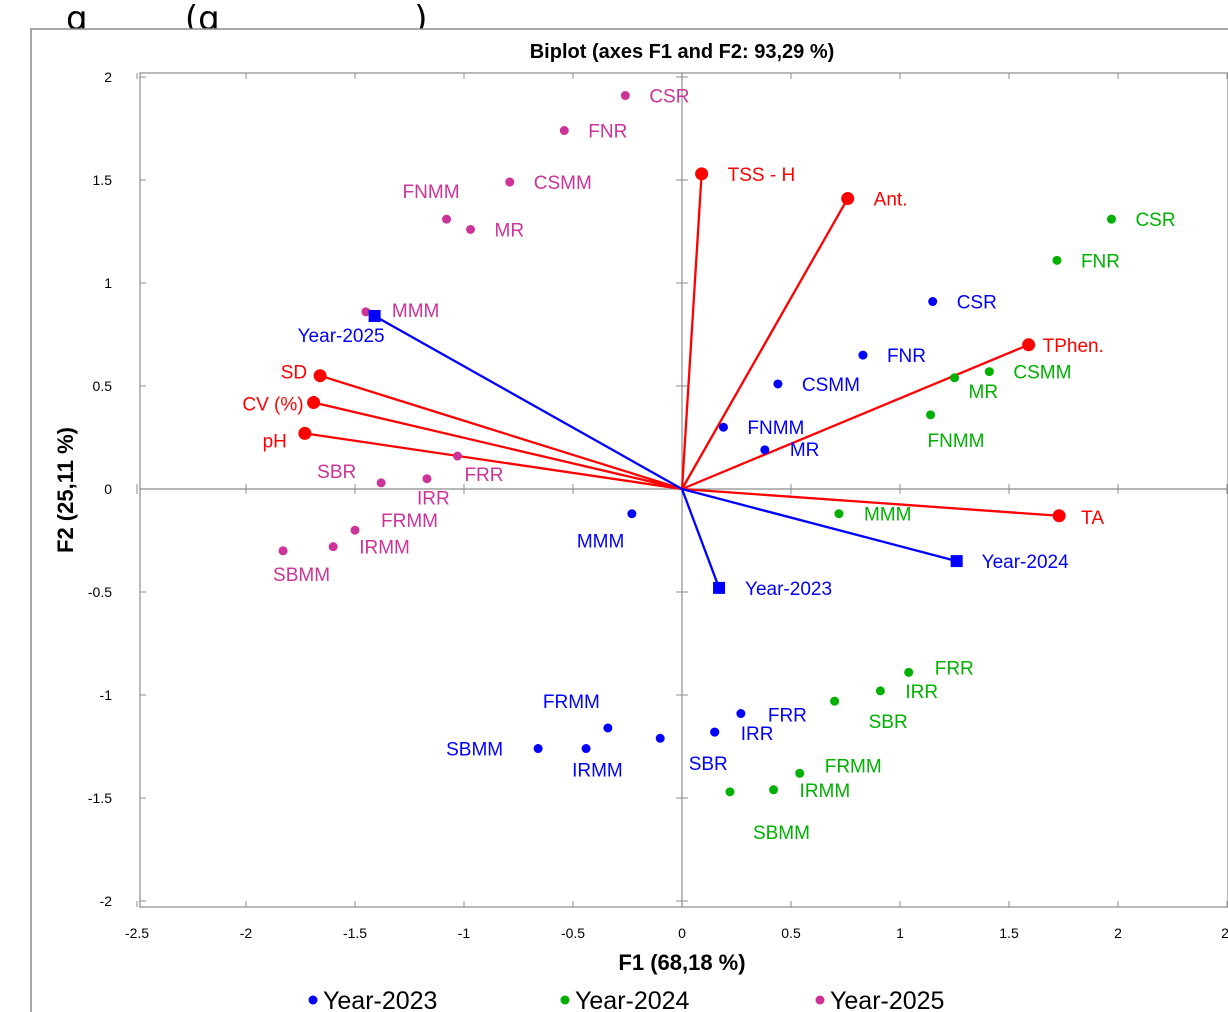  What do you see at coordinates (1092, 518) in the screenshot?
I see `variable-label: TA` at bounding box center [1092, 518].